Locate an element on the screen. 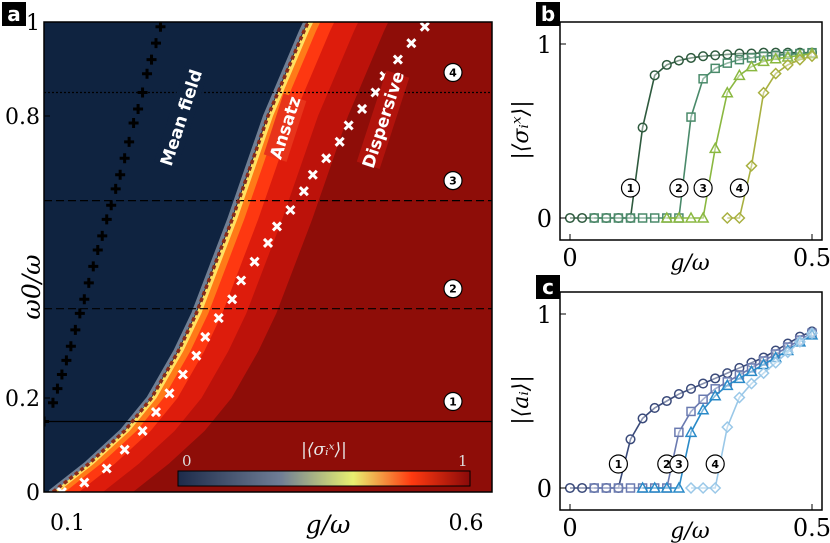  curve-number-text: 1 is located at coordinates (619, 464).